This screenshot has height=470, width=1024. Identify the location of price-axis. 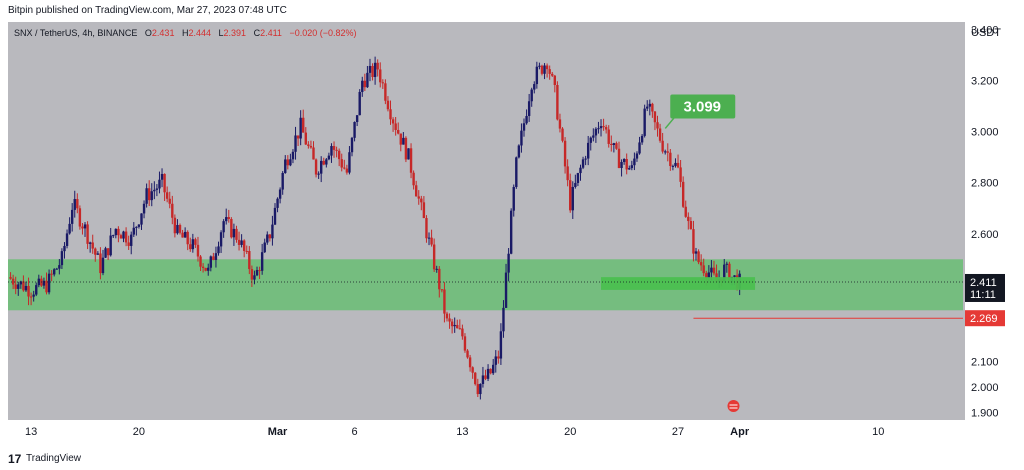
(990, 232).